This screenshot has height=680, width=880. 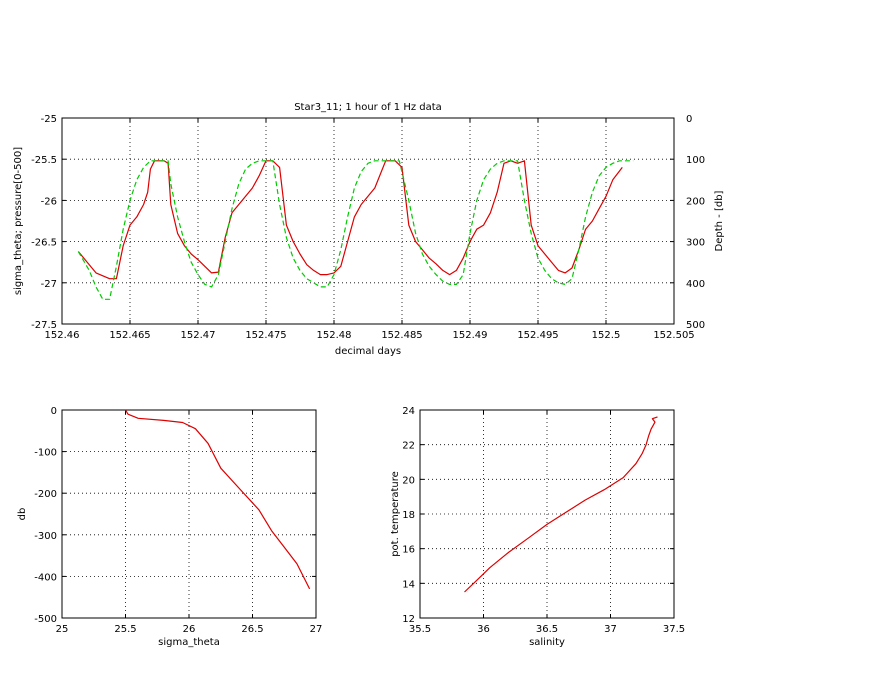 I want to click on time-series-ylabel: sigma_theta; pressure[0-500], so click(x=18, y=221).